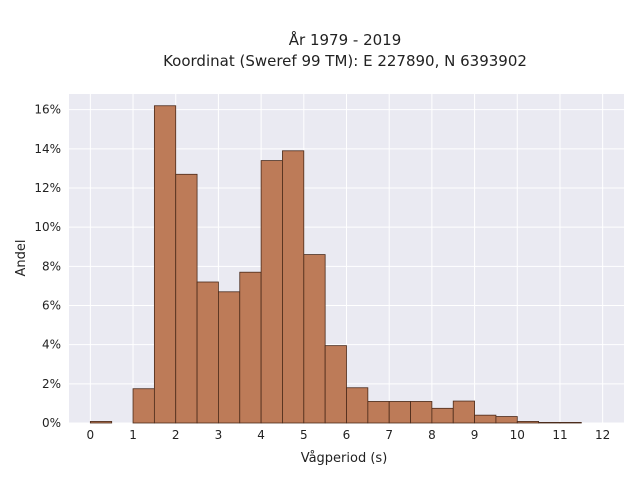 The height and width of the screenshot is (480, 640). I want to click on y-tick-label: 4%, so click(51, 345).